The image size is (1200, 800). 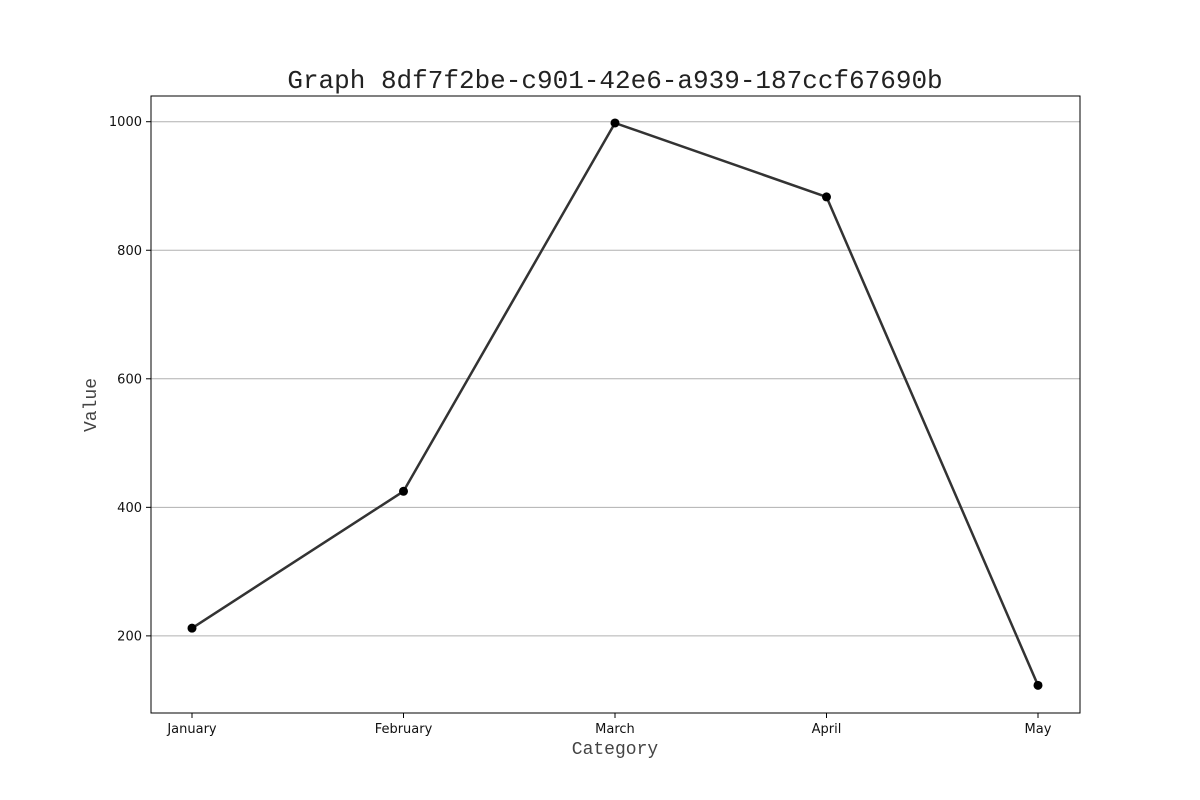 I want to click on x-tick-label: May, so click(x=1038, y=729).